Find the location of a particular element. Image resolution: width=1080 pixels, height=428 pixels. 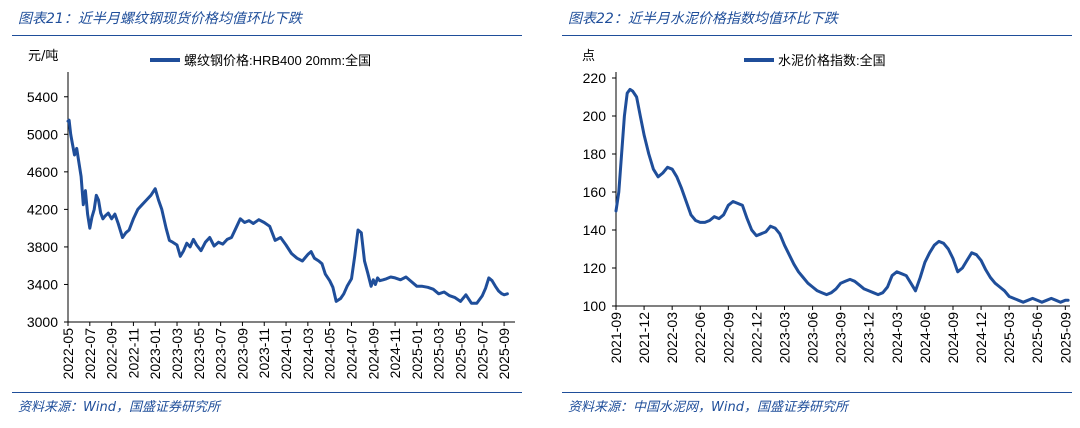

y-tick-label: 180 is located at coordinates (595, 154).